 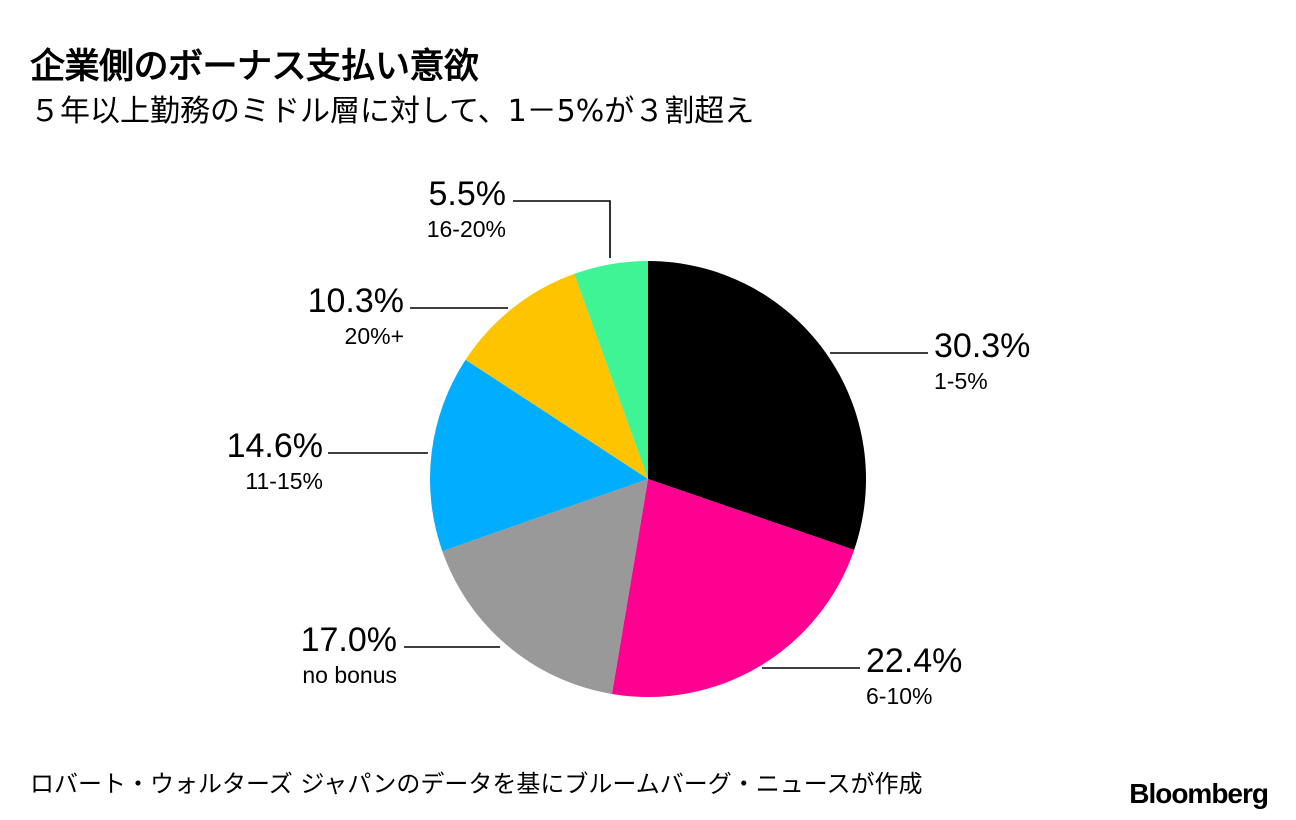 I want to click on chart-title: 企業側のボーナス支払い意欲, so click(x=254, y=67).